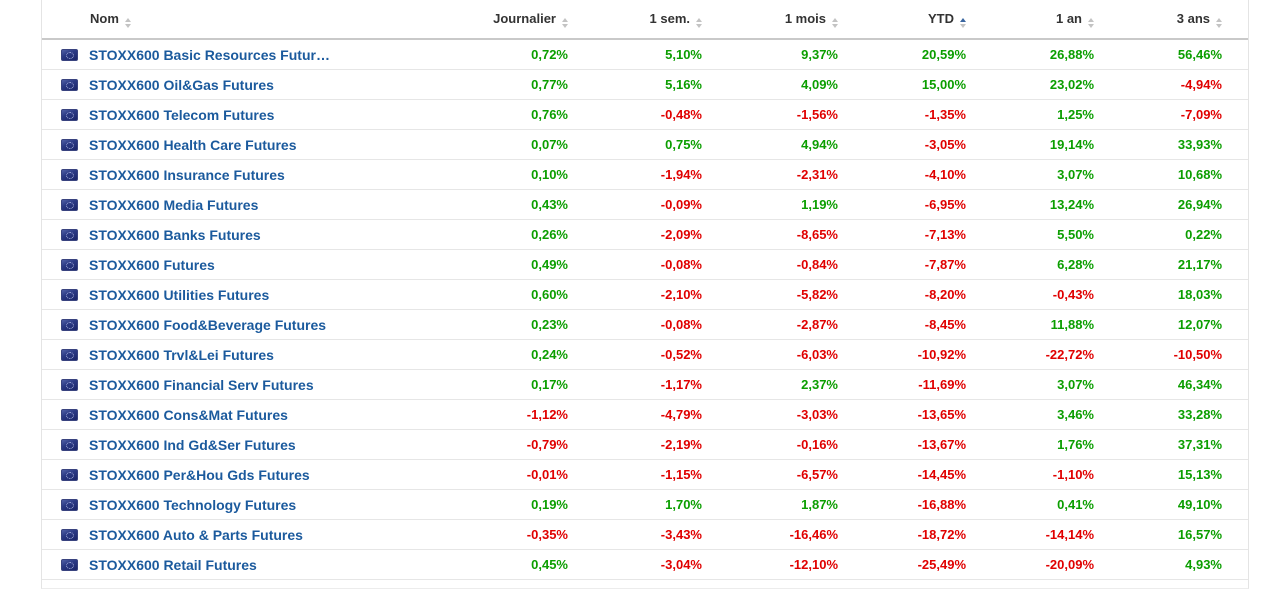  Describe the element at coordinates (1171, 414) in the screenshot. I see `value-cell-ans3: 33,28%` at that location.